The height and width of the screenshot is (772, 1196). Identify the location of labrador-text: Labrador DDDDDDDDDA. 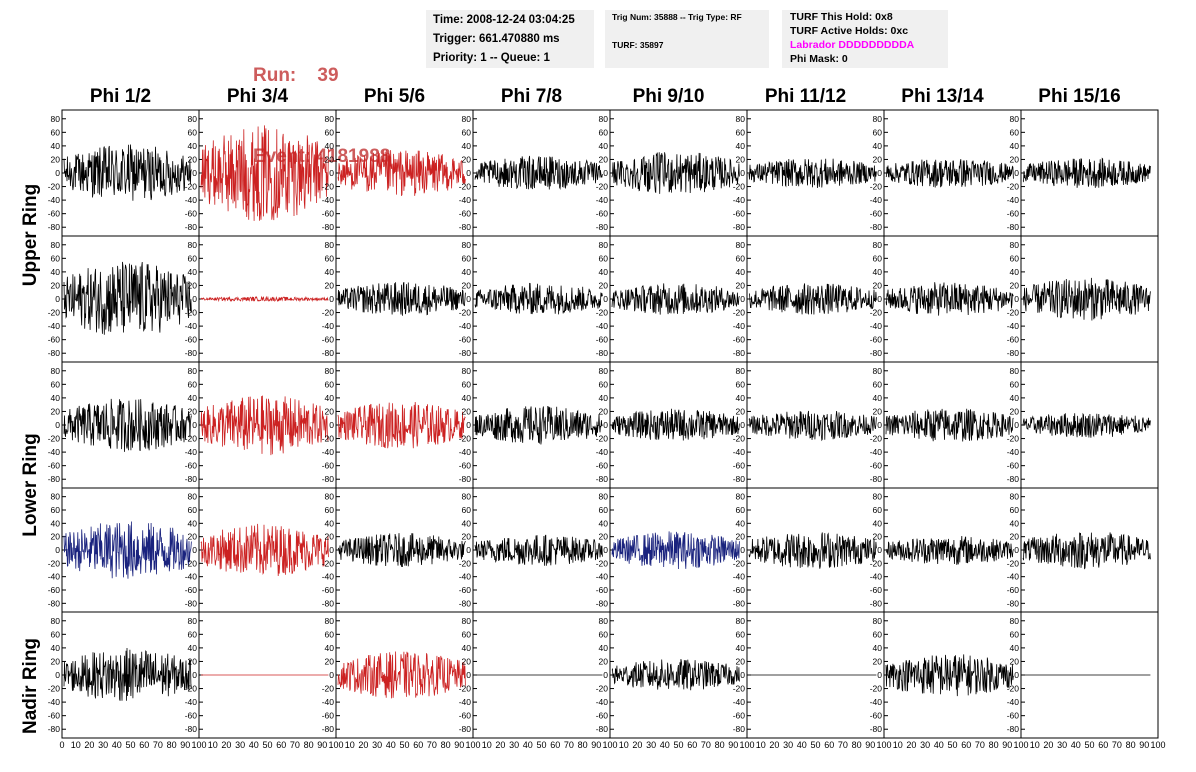
(852, 45).